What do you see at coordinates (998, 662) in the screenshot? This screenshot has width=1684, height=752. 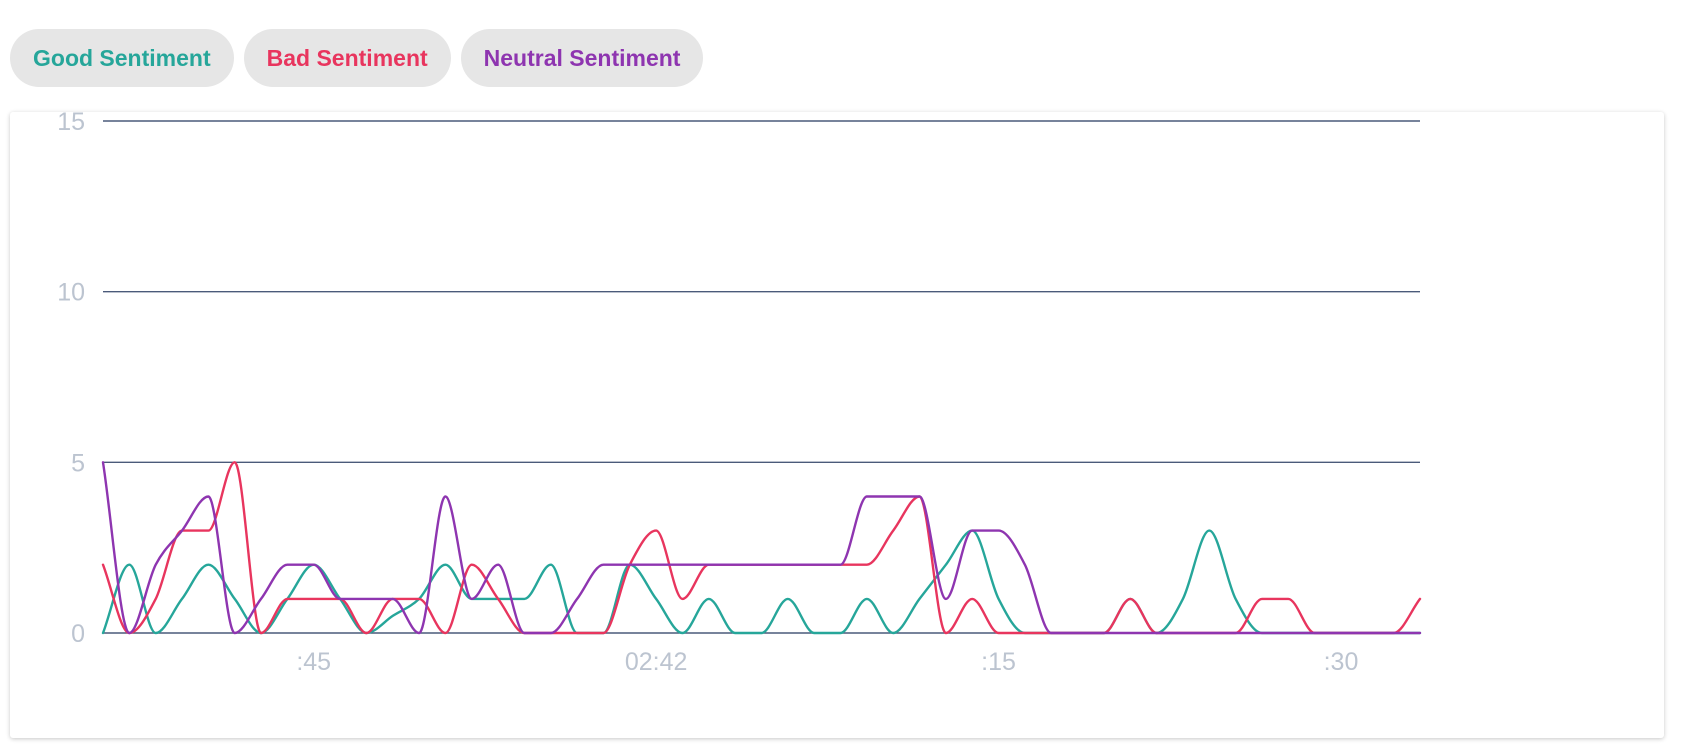 I see `x-tick-label: :15` at bounding box center [998, 662].